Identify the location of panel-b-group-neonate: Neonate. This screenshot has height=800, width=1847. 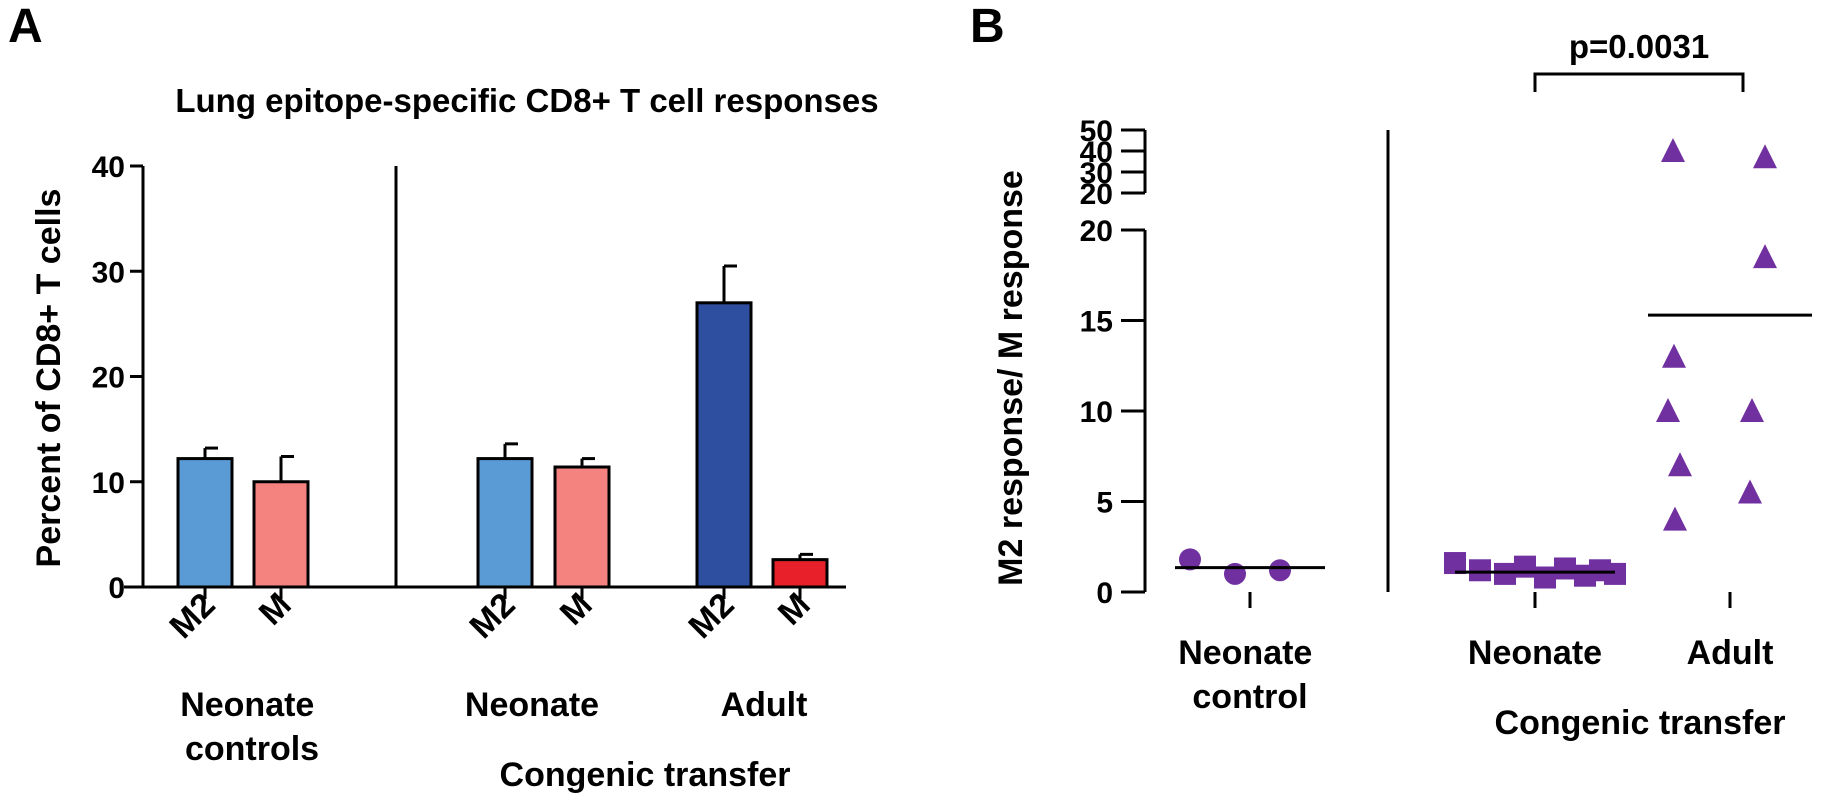
(1535, 653).